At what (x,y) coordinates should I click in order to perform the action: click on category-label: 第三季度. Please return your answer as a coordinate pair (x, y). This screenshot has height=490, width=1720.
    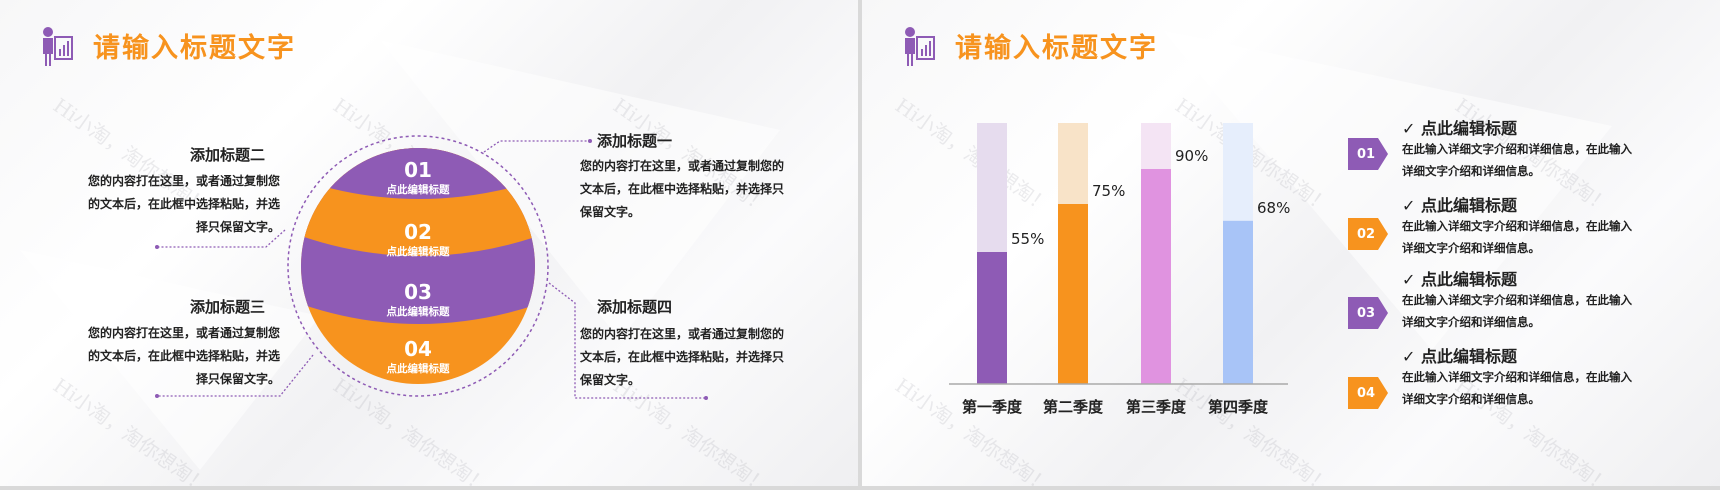
    Looking at the image, I should click on (1155, 407).